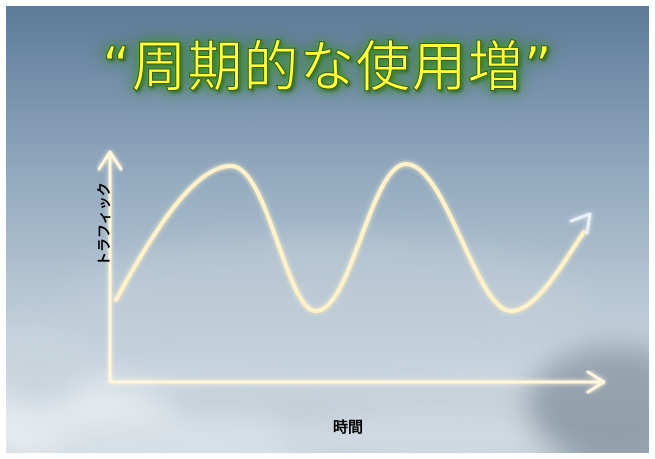 This screenshot has width=655, height=459. Describe the element at coordinates (110, 160) in the screenshot. I see `y-axis-arrowhead` at that location.